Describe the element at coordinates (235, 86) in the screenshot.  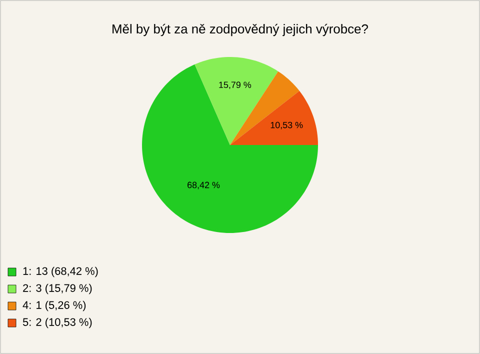
I see `data-label: 15,79 %` at that location.